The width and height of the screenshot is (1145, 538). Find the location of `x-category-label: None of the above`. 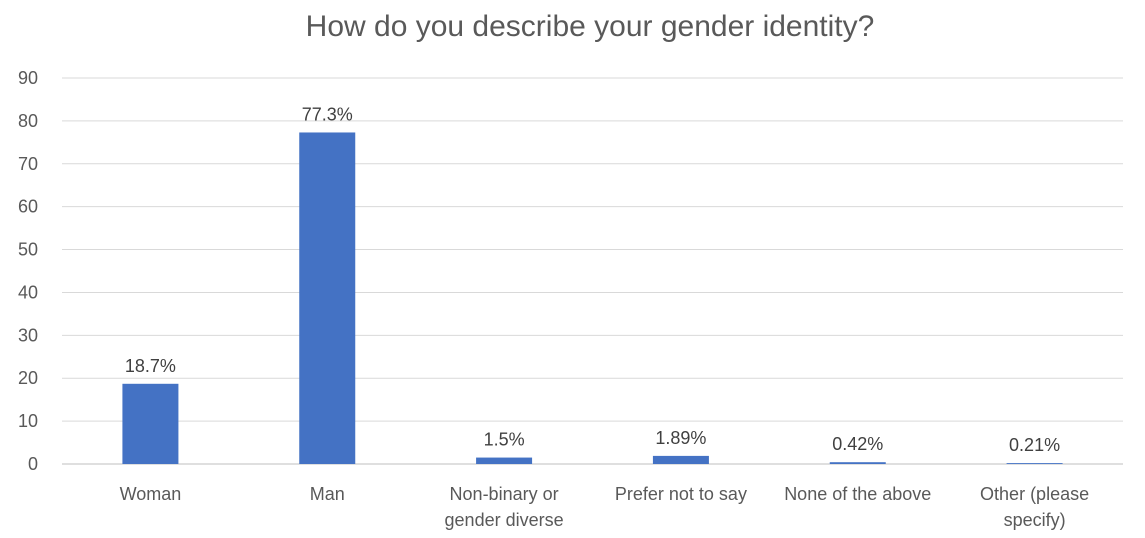

x-category-label: None of the above is located at coordinates (857, 494).